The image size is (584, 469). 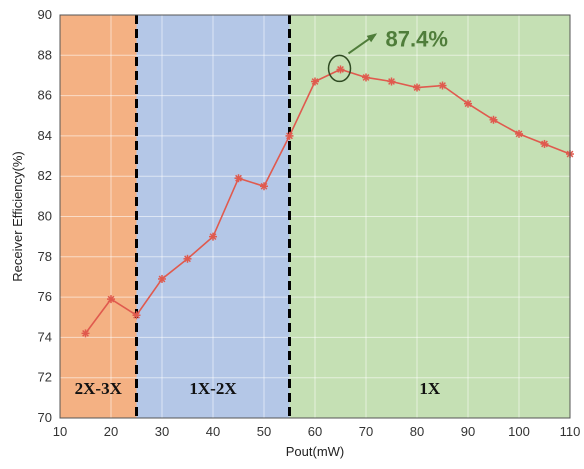 What do you see at coordinates (45, 95) in the screenshot?
I see `y-tick-label: 86` at bounding box center [45, 95].